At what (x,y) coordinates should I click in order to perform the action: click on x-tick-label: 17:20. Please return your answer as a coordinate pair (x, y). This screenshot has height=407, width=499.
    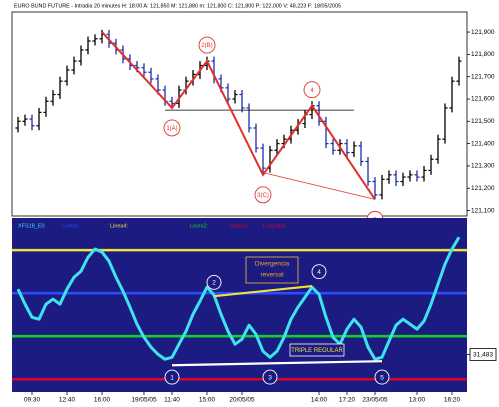
    Looking at the image, I should click on (347, 400).